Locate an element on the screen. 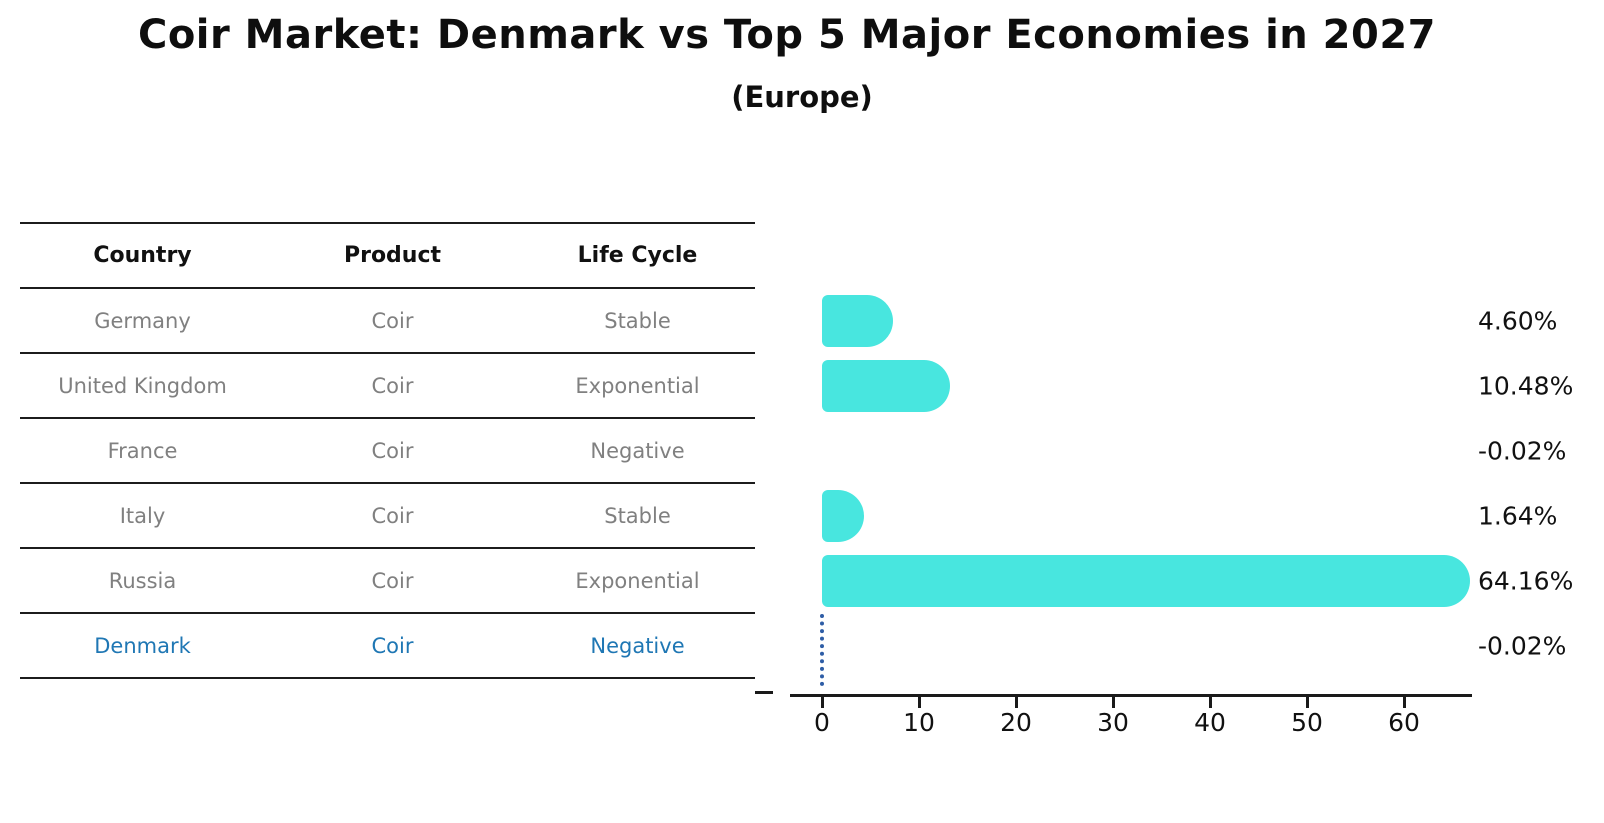 The width and height of the screenshot is (1604, 823). table-header-cell: Product is located at coordinates (392, 255).